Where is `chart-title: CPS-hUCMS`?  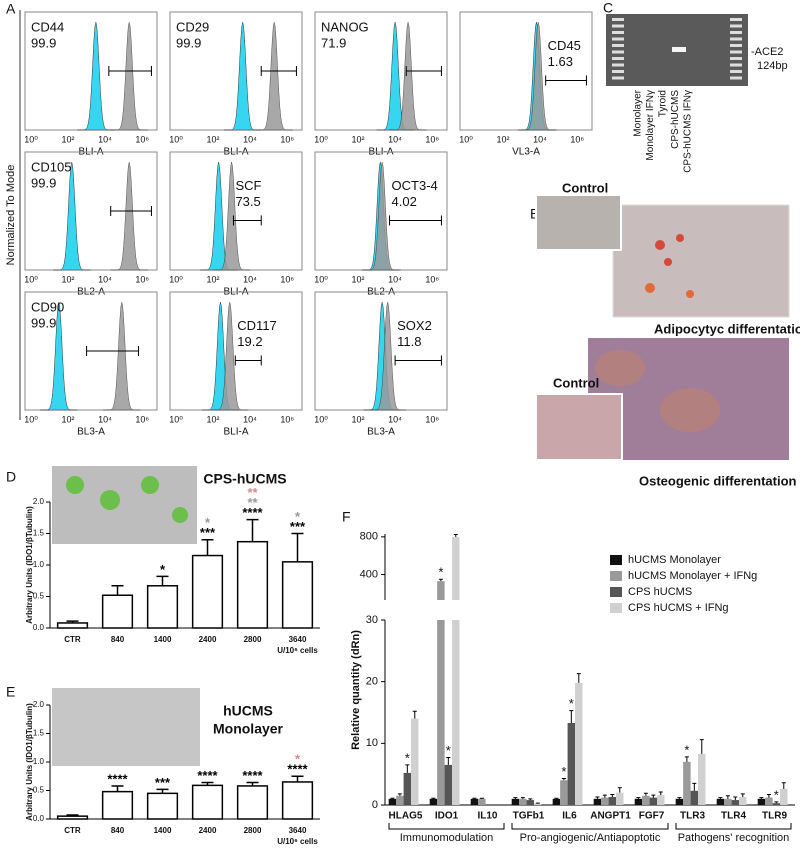
chart-title: CPS-hUCMS is located at coordinates (244, 479).